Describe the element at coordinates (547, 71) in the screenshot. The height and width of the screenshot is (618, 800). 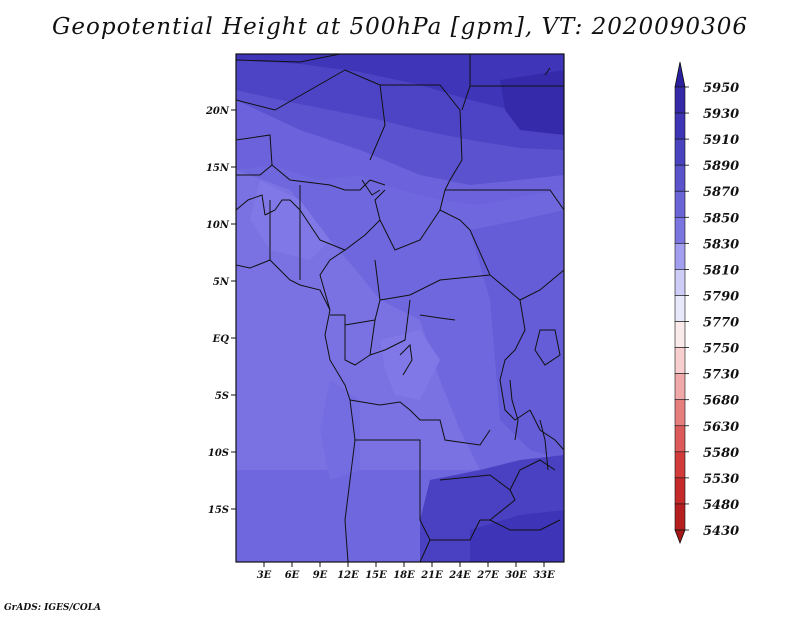
I see `island-outline` at that location.